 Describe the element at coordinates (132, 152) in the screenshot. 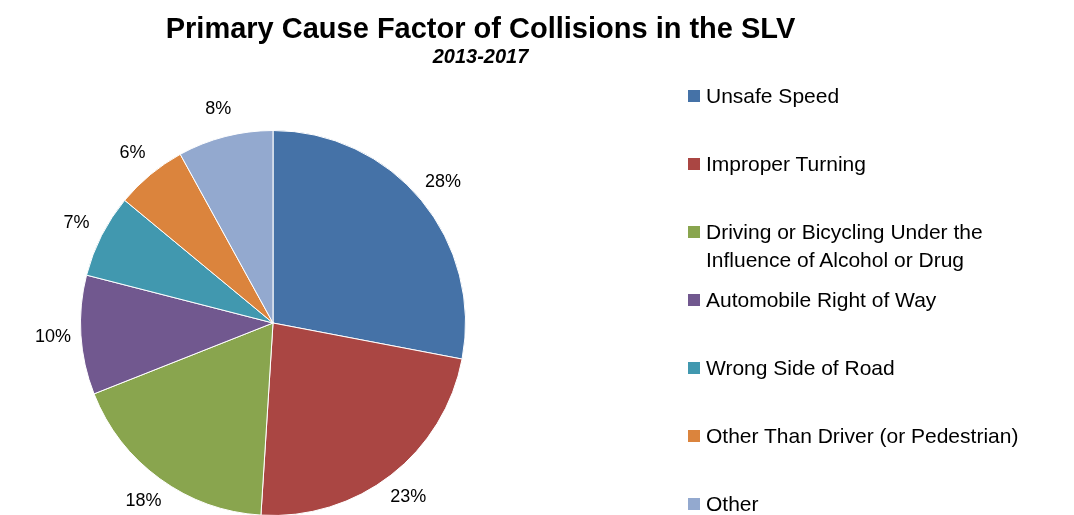

I see `data-label: 6%` at that location.